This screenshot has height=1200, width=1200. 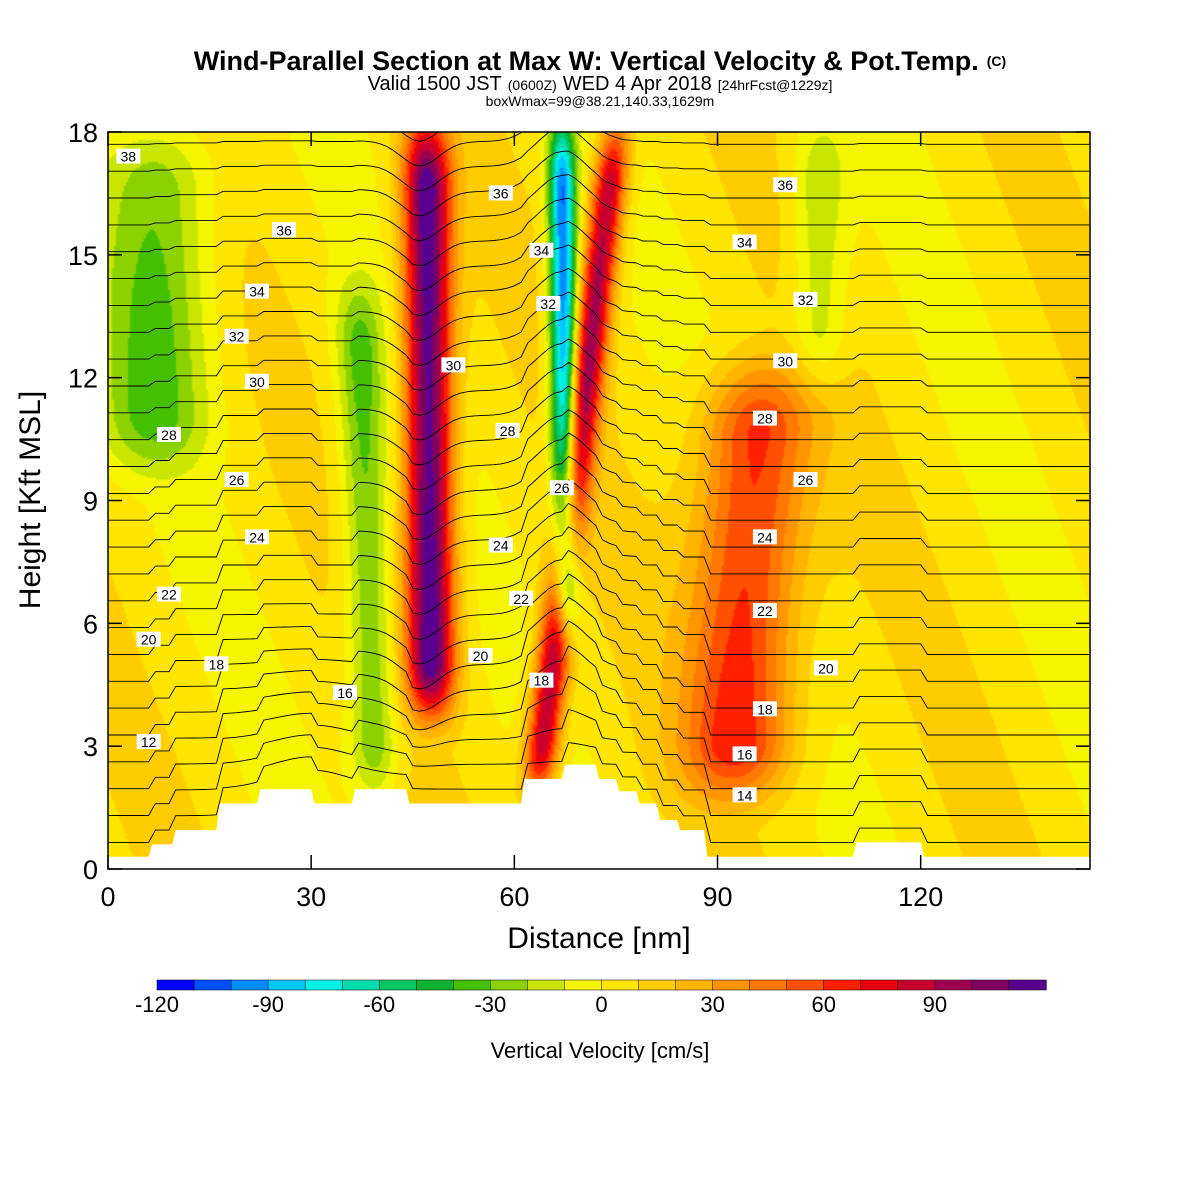 What do you see at coordinates (935, 1004) in the screenshot?
I see `colorbar-tick-label: 90` at bounding box center [935, 1004].